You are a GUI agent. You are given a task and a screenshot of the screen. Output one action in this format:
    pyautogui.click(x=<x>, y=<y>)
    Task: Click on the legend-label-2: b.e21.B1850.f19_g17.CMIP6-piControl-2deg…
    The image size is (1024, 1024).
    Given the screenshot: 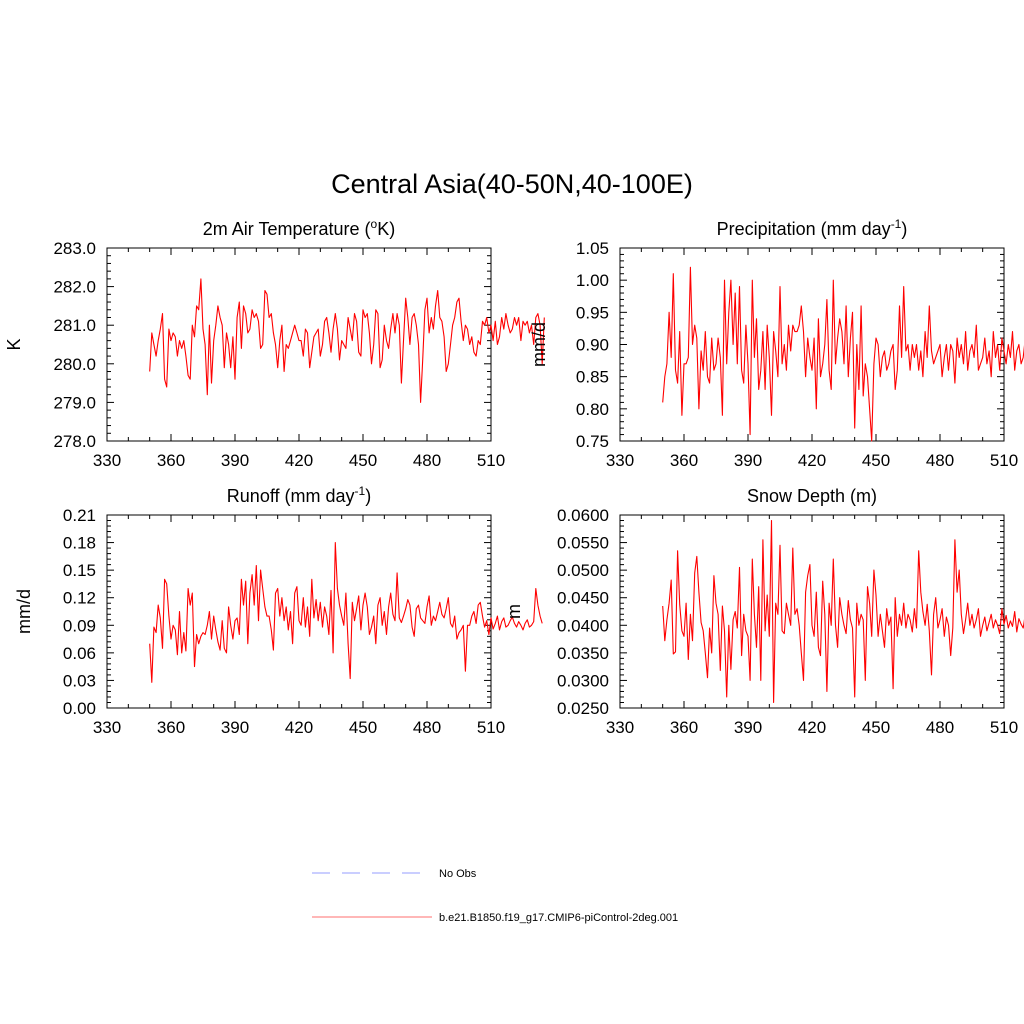 What is the action you would take?
    pyautogui.click(x=558, y=918)
    